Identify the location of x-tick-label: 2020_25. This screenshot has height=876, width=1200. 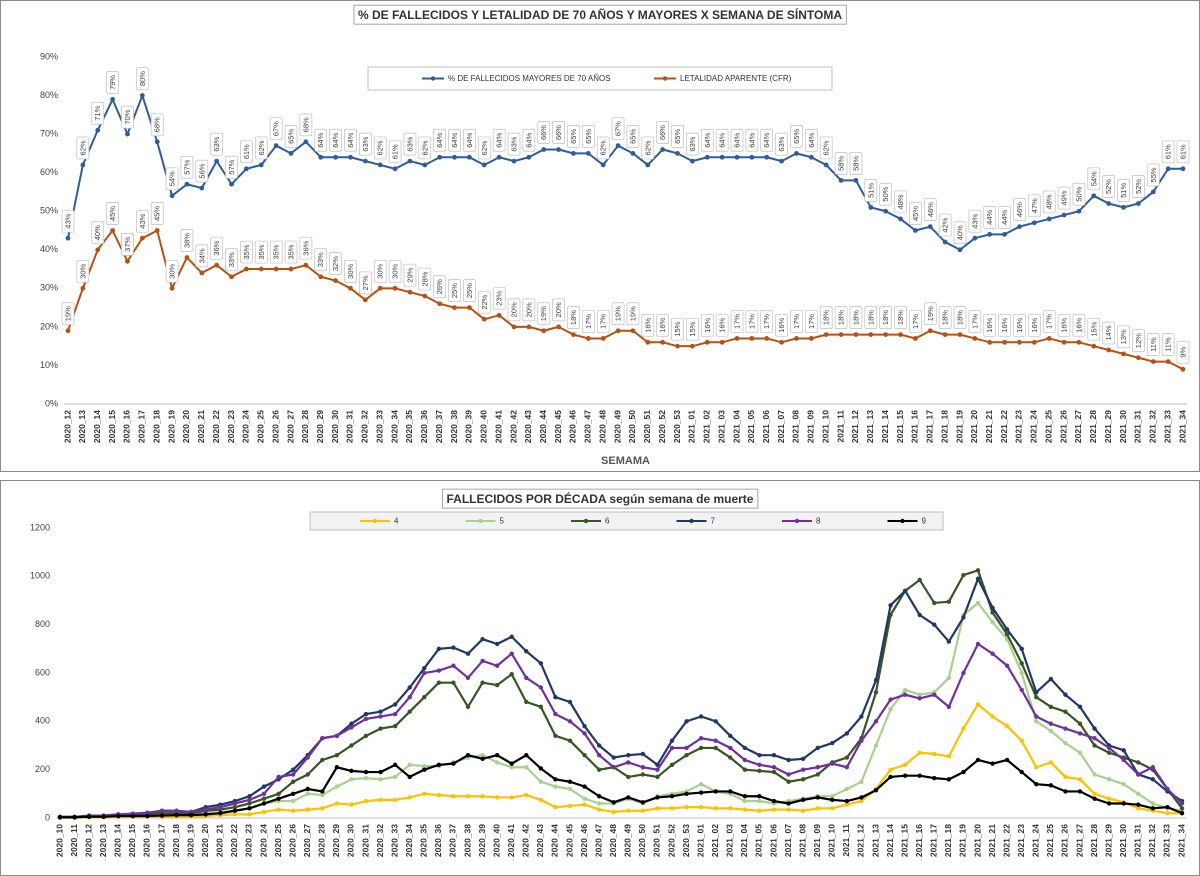
(278, 840).